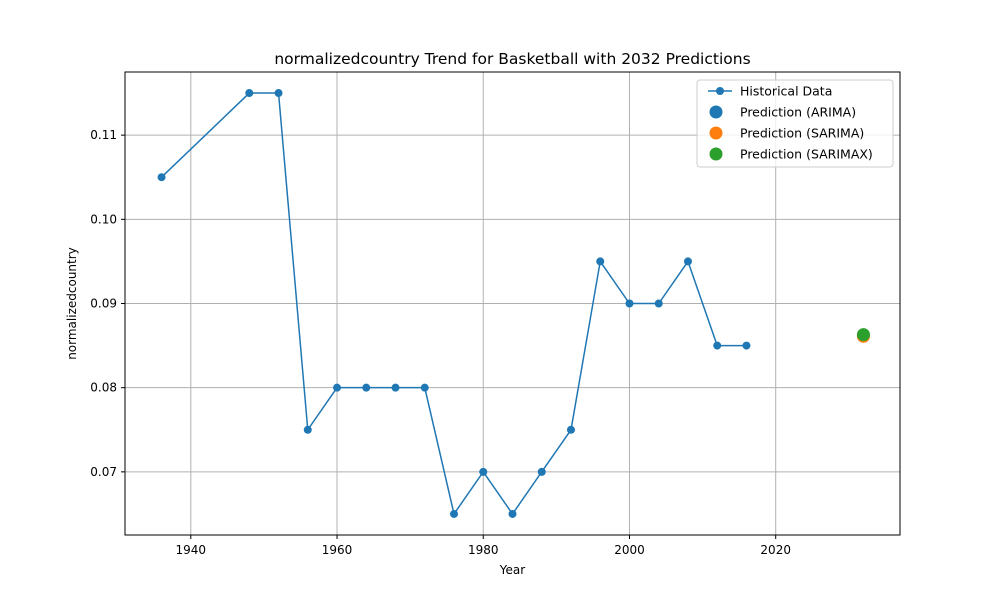  What do you see at coordinates (786, 91) in the screenshot?
I see `legend-label: Historical Data` at bounding box center [786, 91].